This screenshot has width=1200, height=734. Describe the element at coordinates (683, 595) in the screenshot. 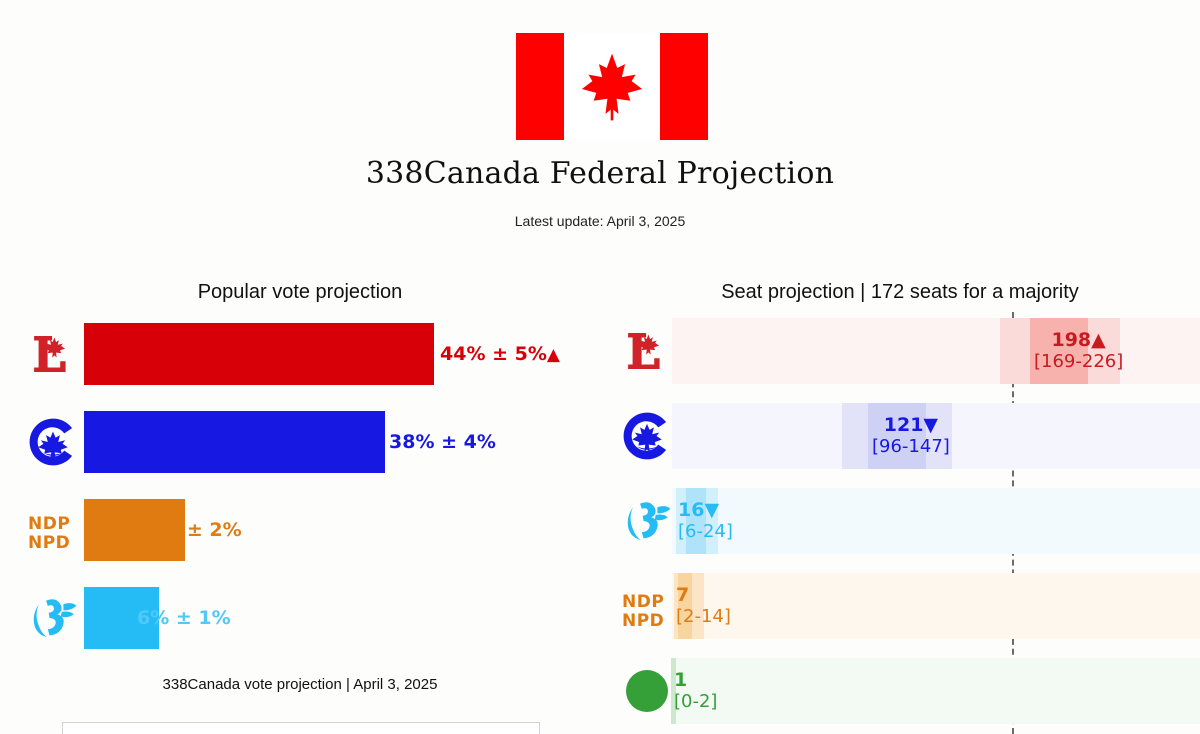

I see `seat-value-ndp: 7` at that location.